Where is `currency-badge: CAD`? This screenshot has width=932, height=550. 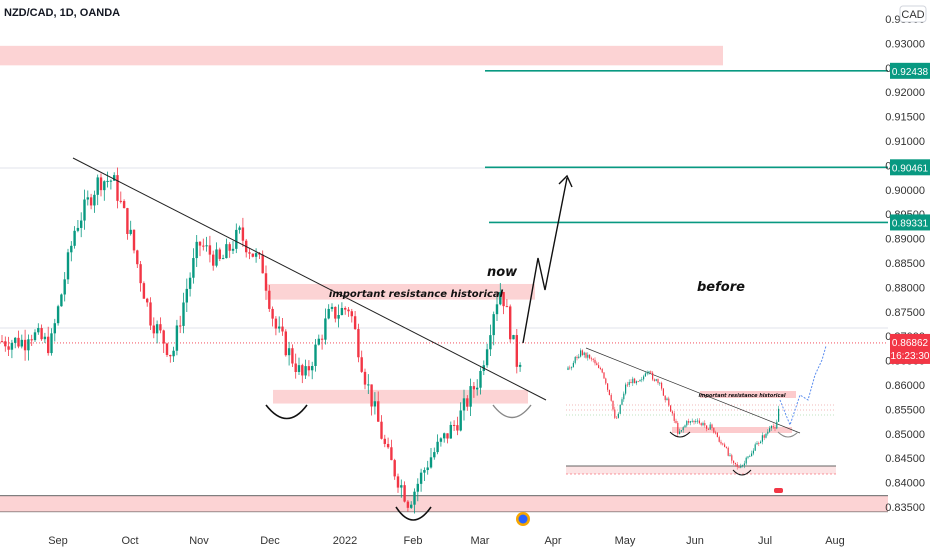
currency-badge: CAD is located at coordinates (913, 14).